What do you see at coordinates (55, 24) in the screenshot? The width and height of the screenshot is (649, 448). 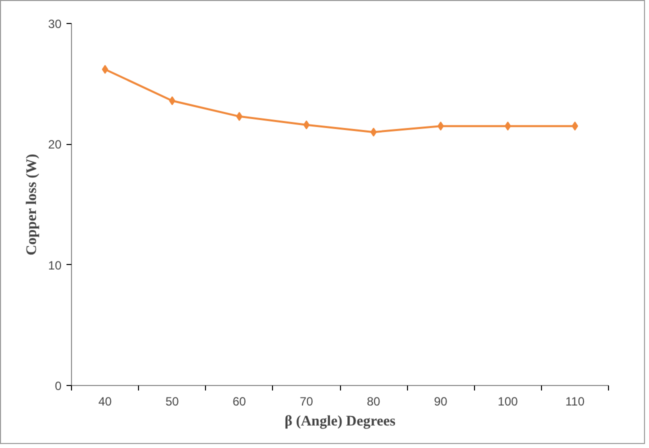 I see `y-tick-label: 30` at bounding box center [55, 24].